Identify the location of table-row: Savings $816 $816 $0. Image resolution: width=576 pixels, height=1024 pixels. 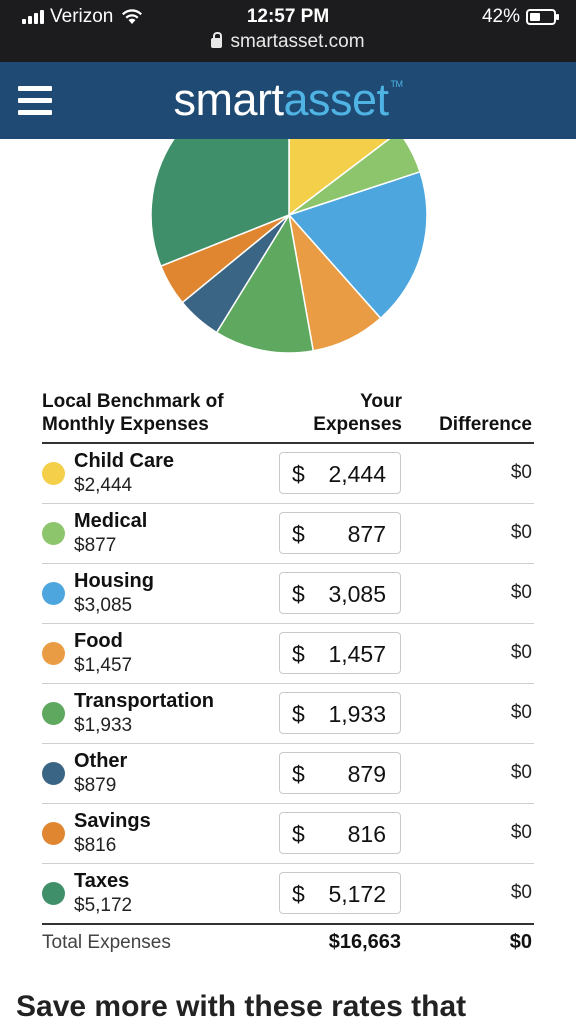
(288, 834).